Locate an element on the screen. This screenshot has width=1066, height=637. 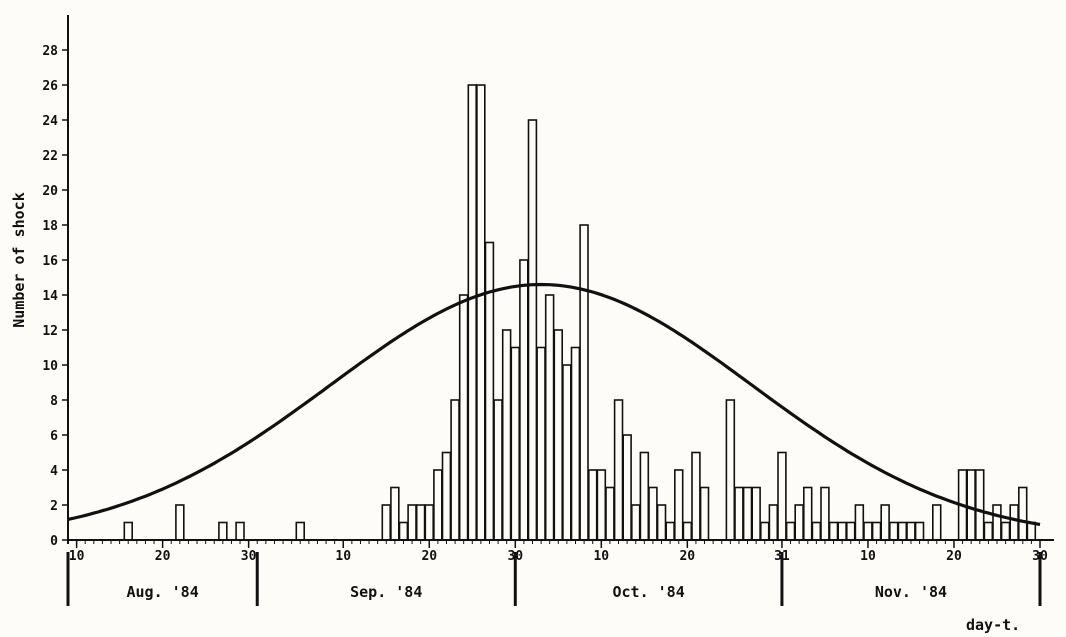
y-tick-label: 26 is located at coordinates (50, 86).